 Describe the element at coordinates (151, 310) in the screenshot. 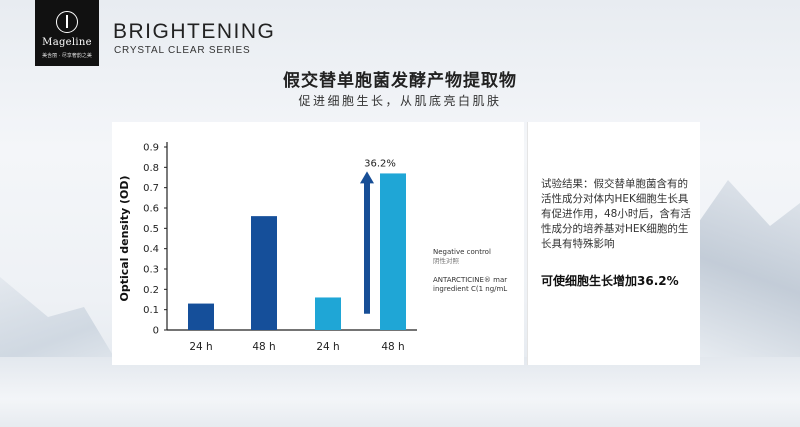

I see `y-tick-label: 0.1` at that location.